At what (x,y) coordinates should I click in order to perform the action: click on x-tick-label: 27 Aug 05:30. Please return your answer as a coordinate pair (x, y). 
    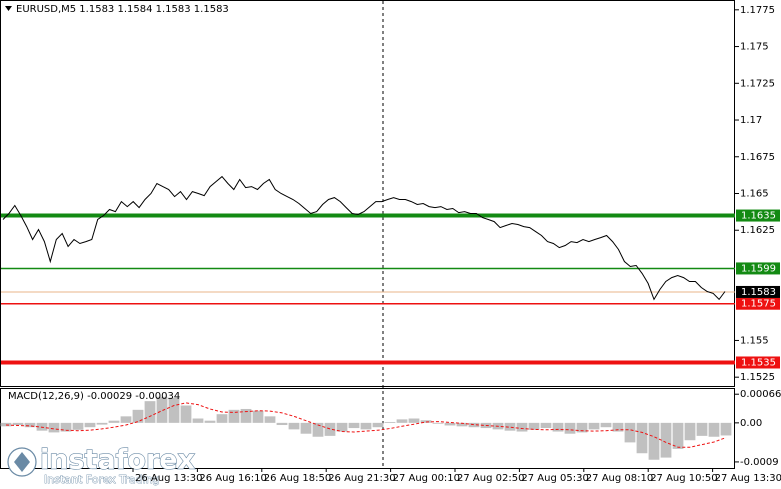
    Looking at the image, I should click on (554, 478).